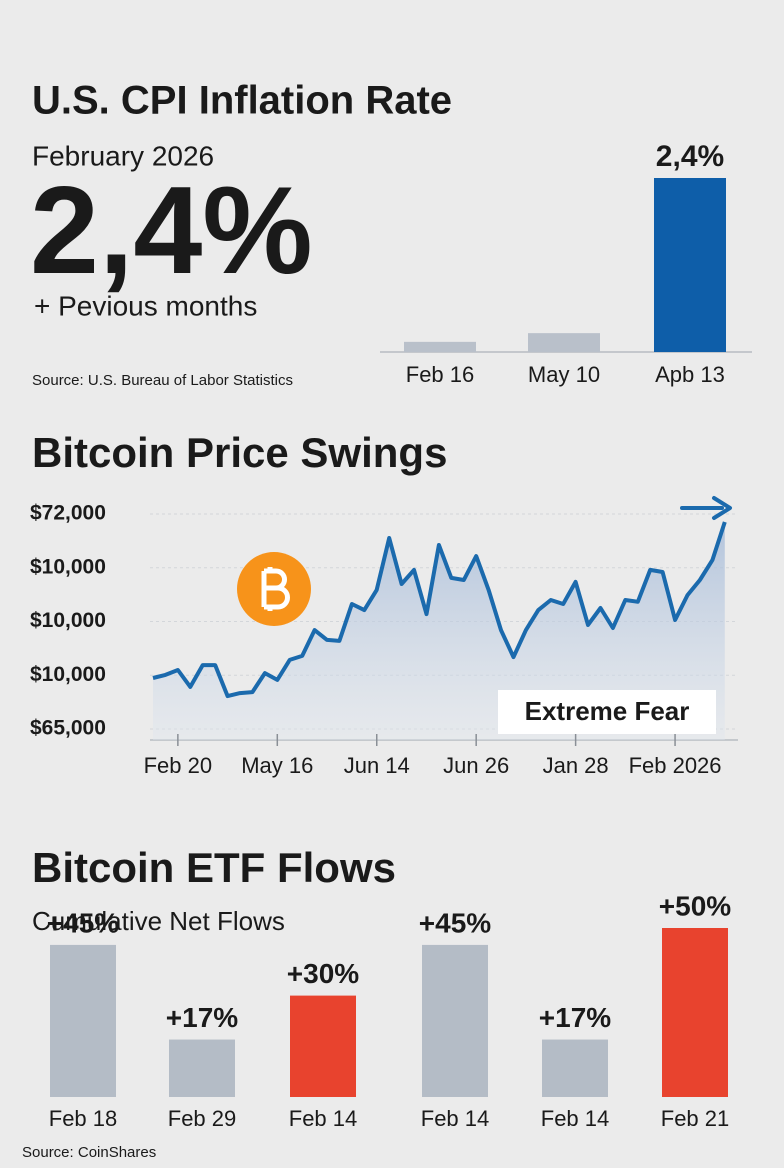 The height and width of the screenshot is (1168, 784). What do you see at coordinates (695, 1118) in the screenshot?
I see `x-tick-label: Feb 21` at bounding box center [695, 1118].